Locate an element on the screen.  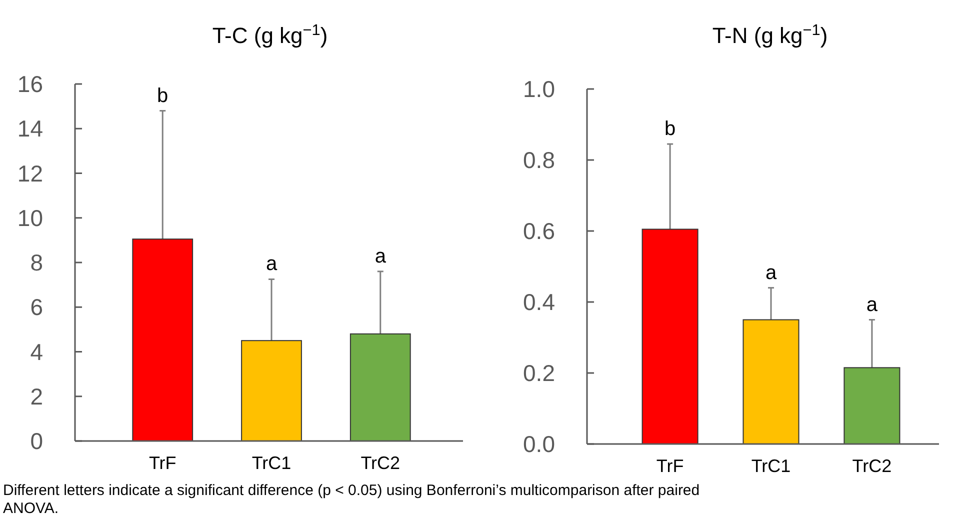
y-tick-label: 0.0 is located at coordinates (539, 444).